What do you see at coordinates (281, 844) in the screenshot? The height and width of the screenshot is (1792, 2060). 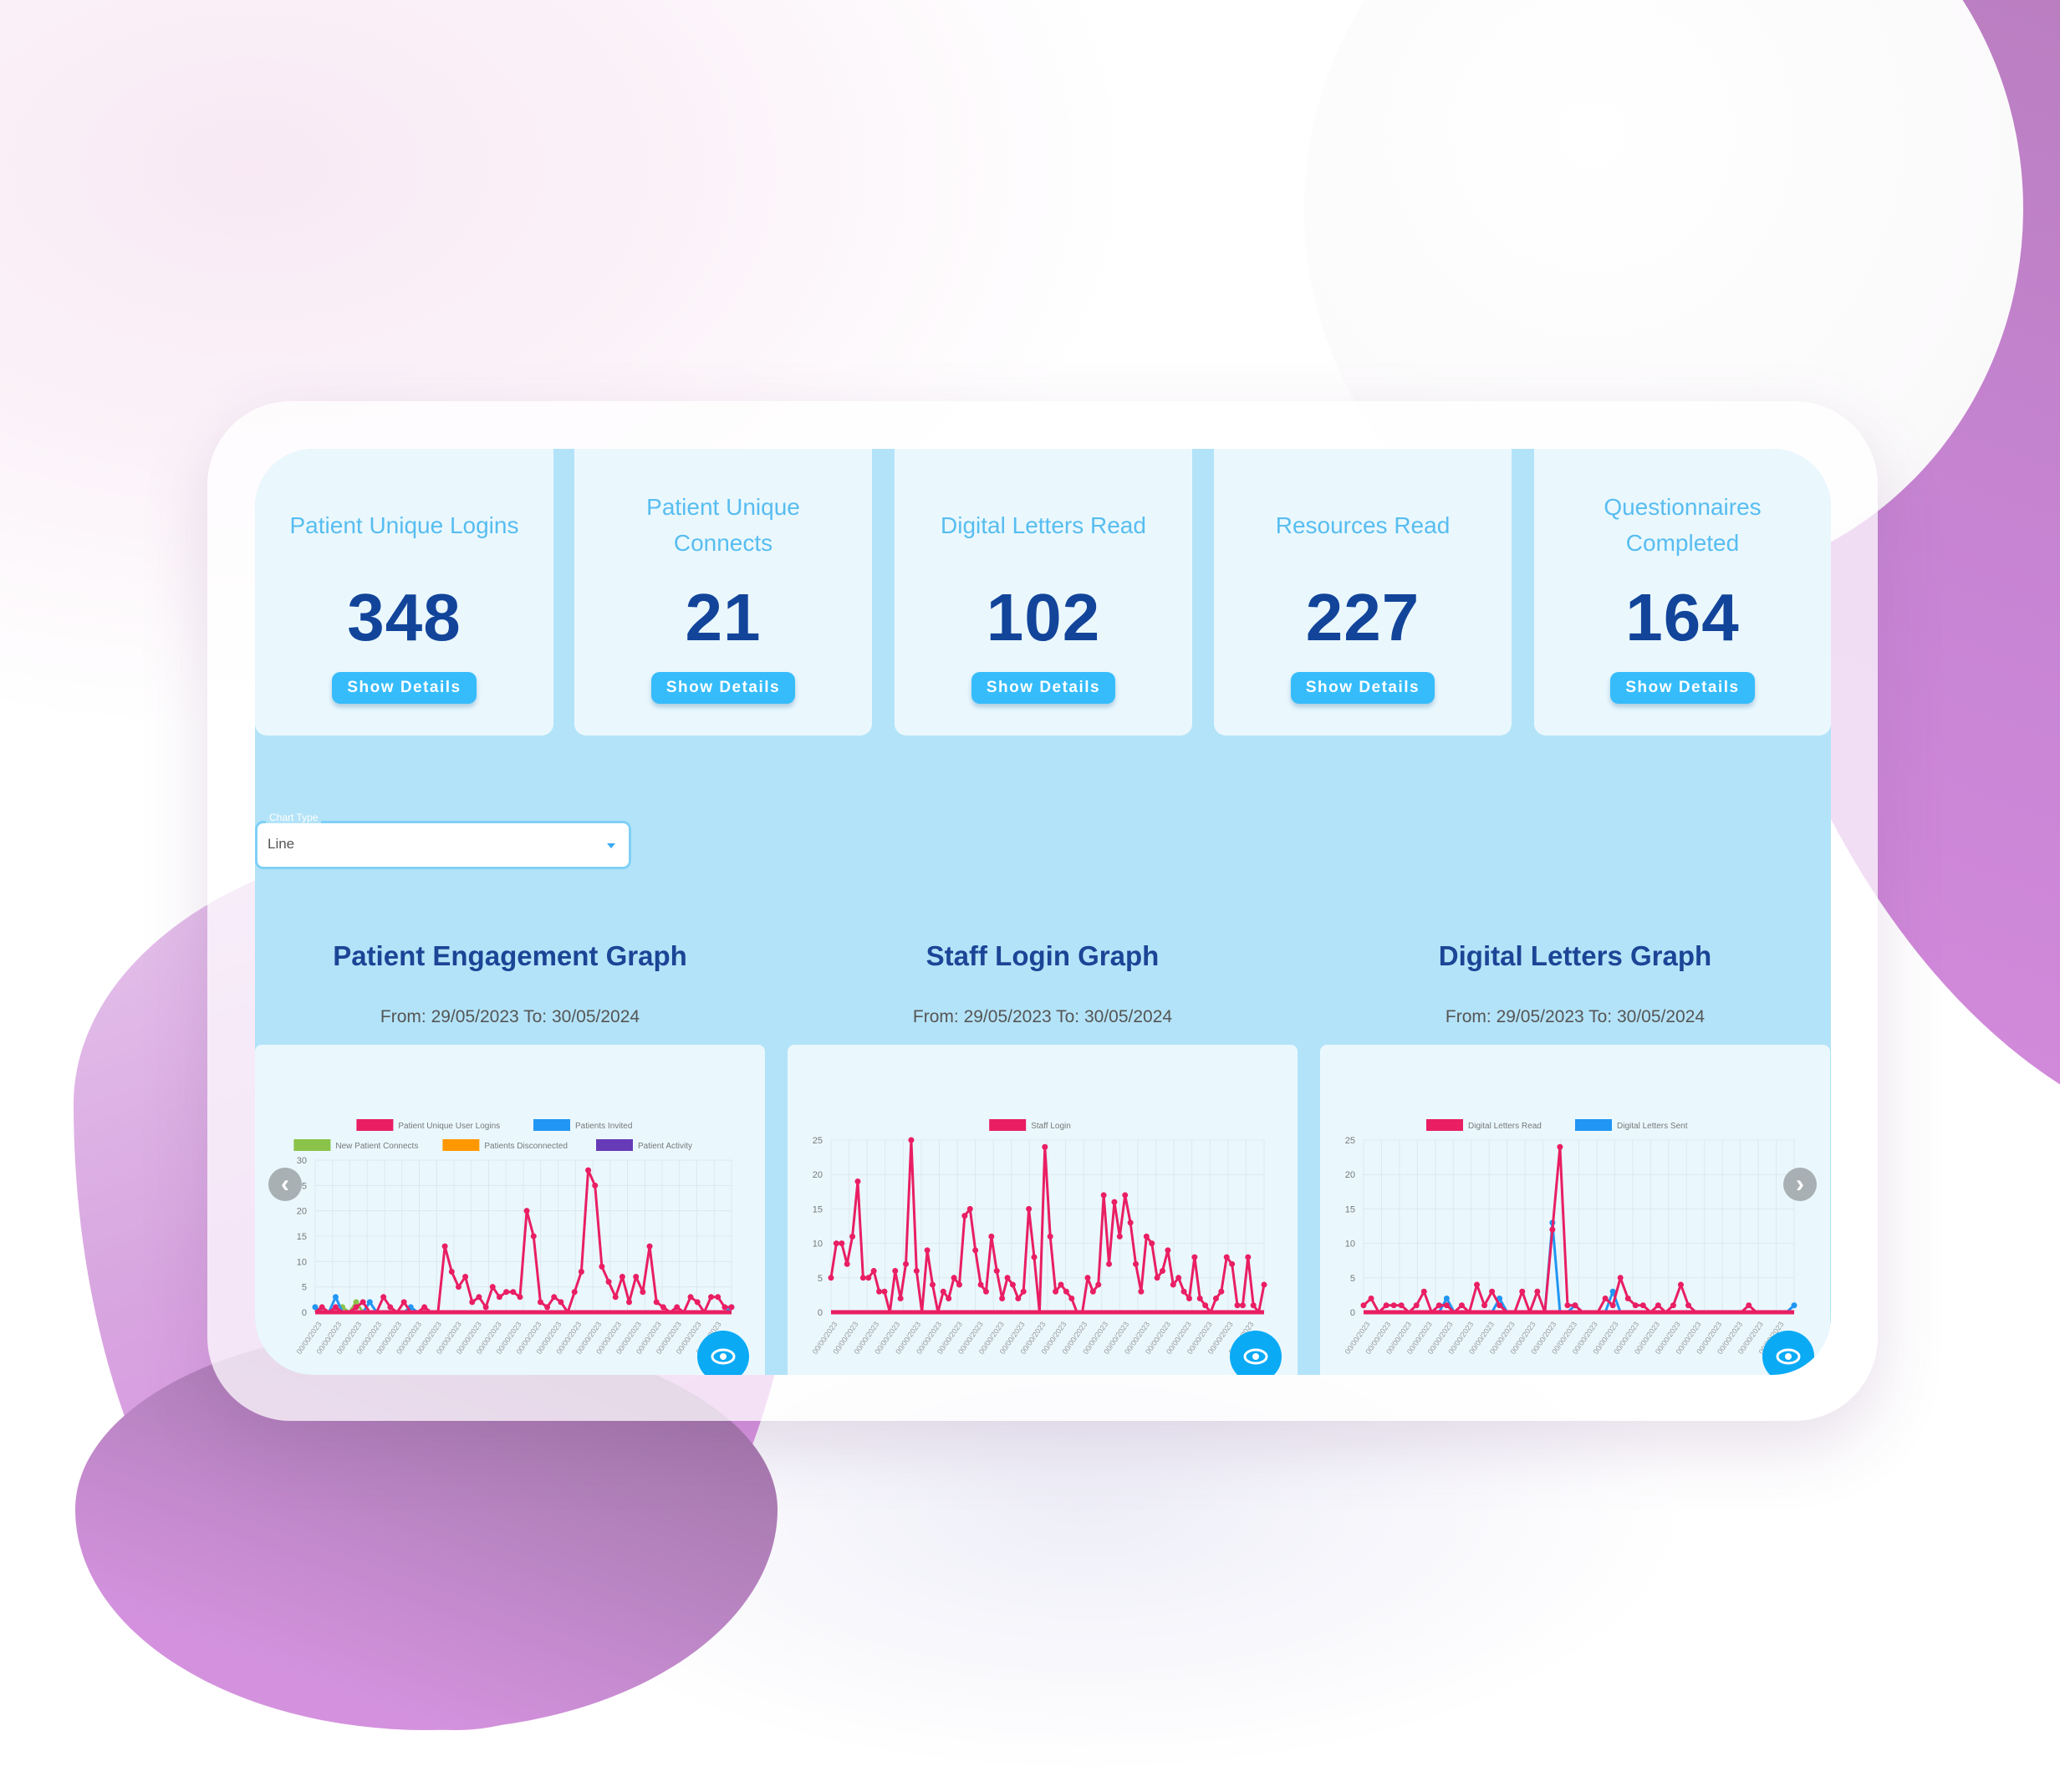 I see `chart-type-value: Line` at bounding box center [281, 844].